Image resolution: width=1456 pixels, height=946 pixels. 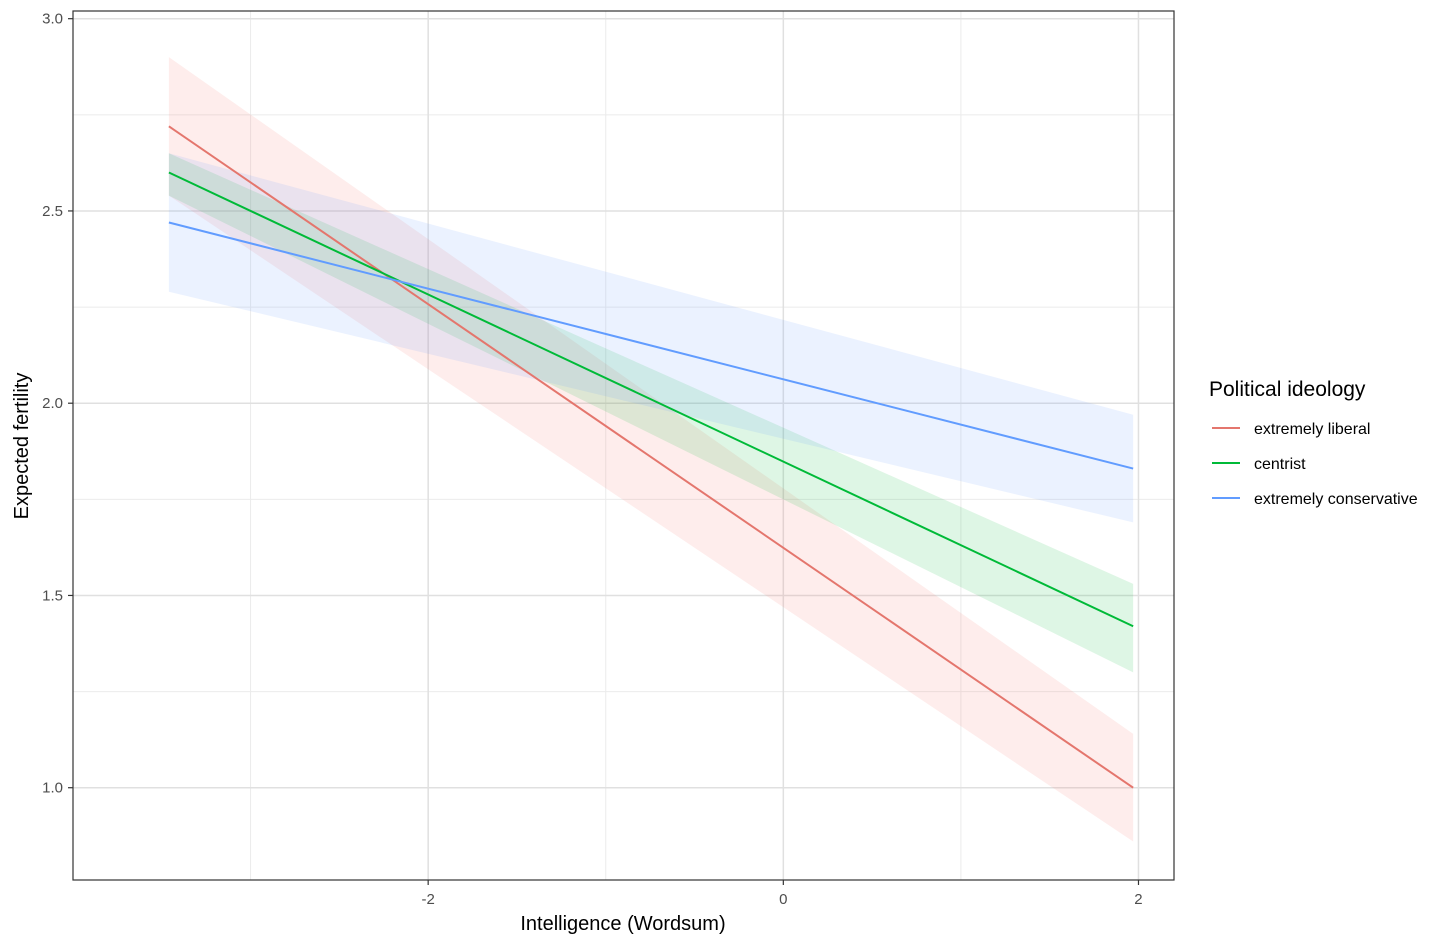 What do you see at coordinates (622, 924) in the screenshot?
I see `x-axis-title: Intelligence (Wordsum)` at bounding box center [622, 924].